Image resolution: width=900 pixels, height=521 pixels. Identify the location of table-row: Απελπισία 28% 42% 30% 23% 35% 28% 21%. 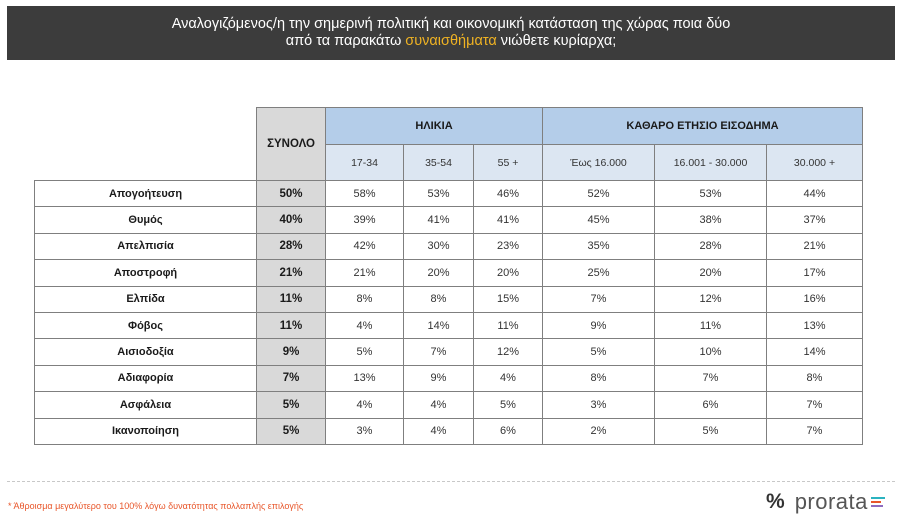
(448, 246).